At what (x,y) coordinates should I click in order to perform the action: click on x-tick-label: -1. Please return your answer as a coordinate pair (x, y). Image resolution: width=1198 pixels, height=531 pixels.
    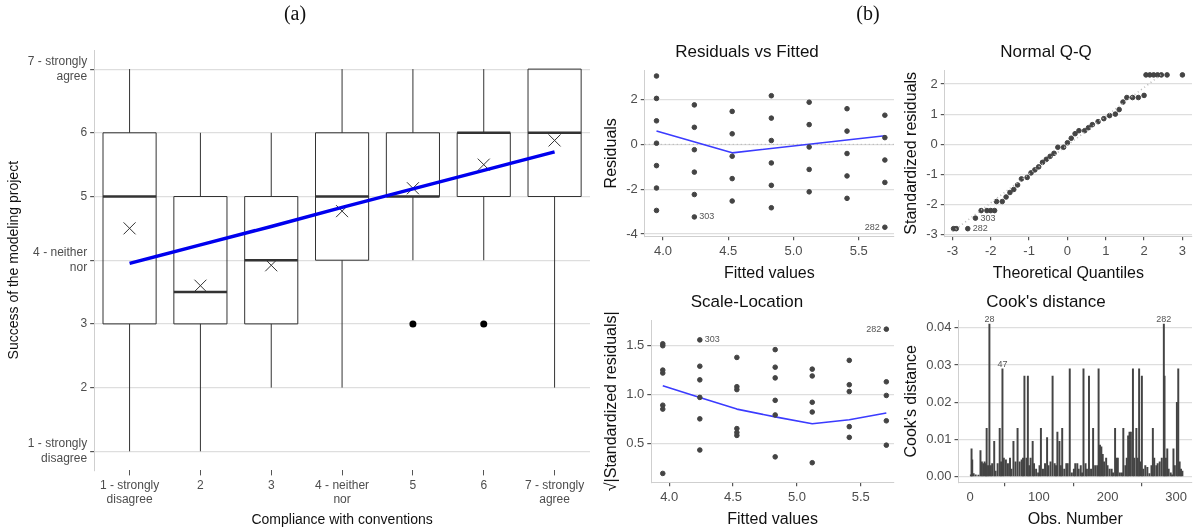
    Looking at the image, I should click on (1029, 250).